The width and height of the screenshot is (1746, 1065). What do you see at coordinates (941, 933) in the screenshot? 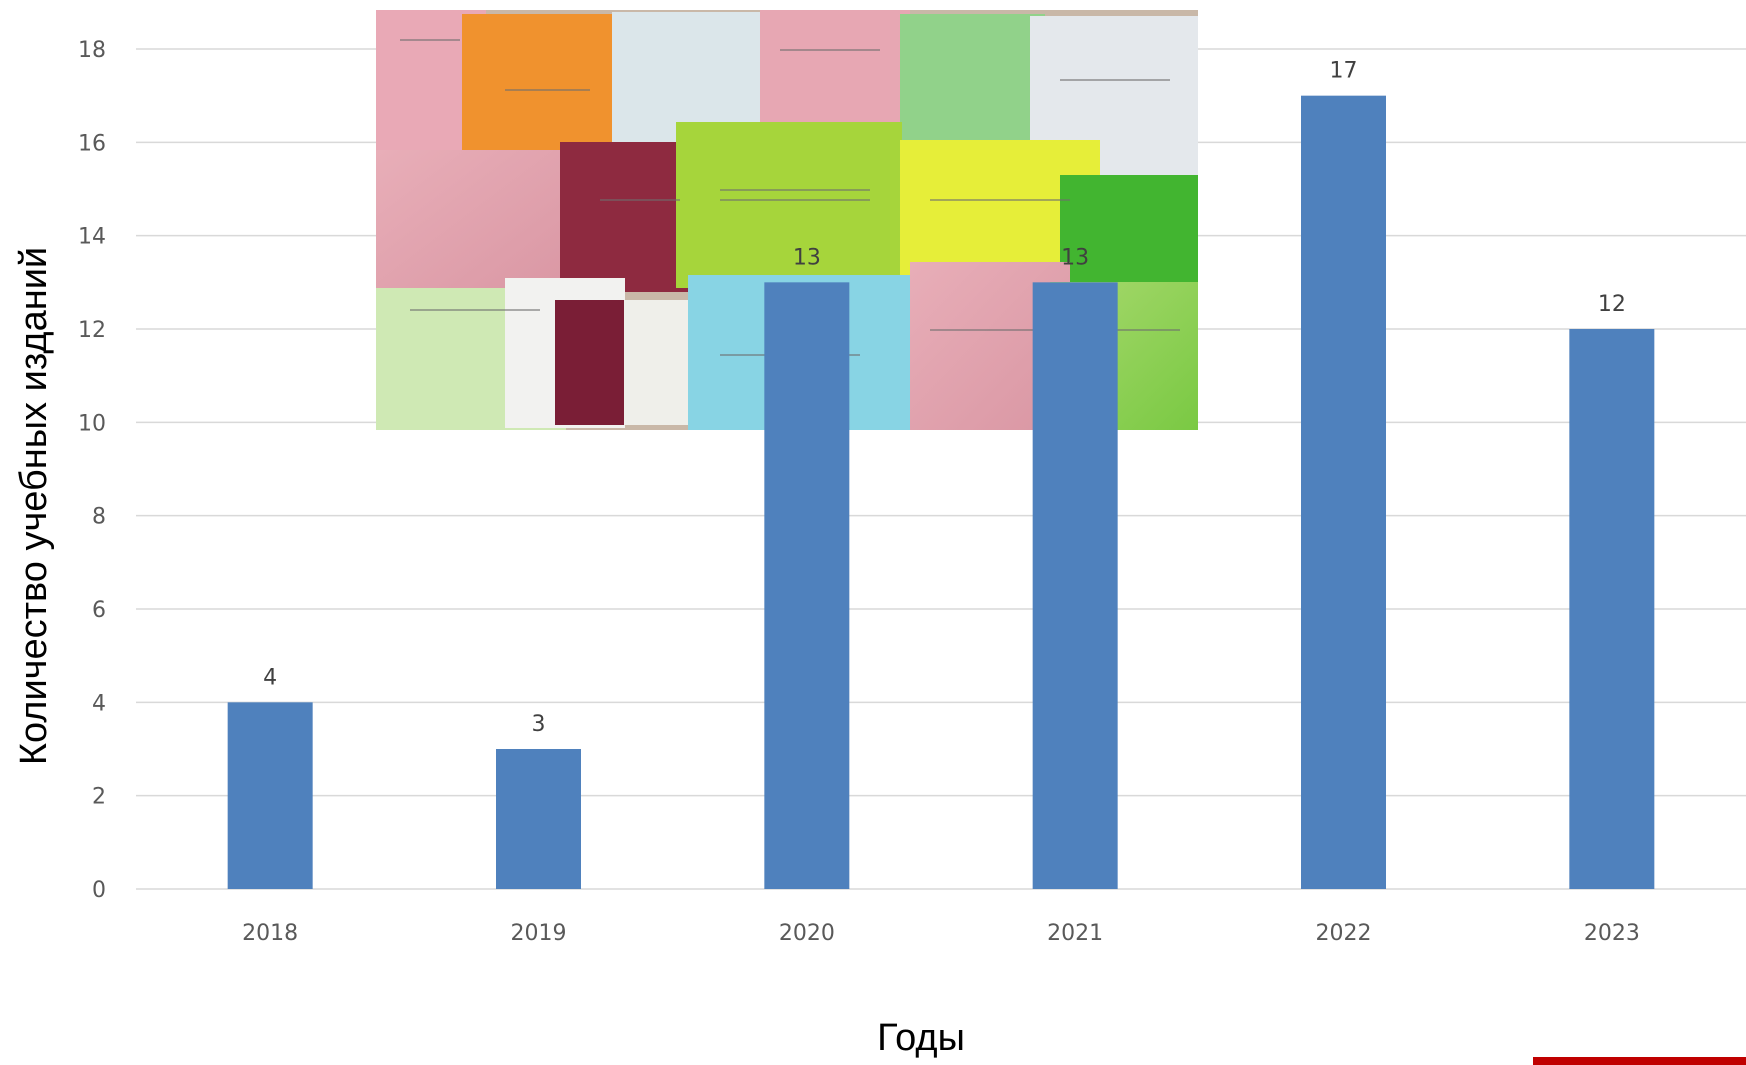
I see `x-tick-labels: 2018 2019 2020 2021 2022 2023` at bounding box center [941, 933].